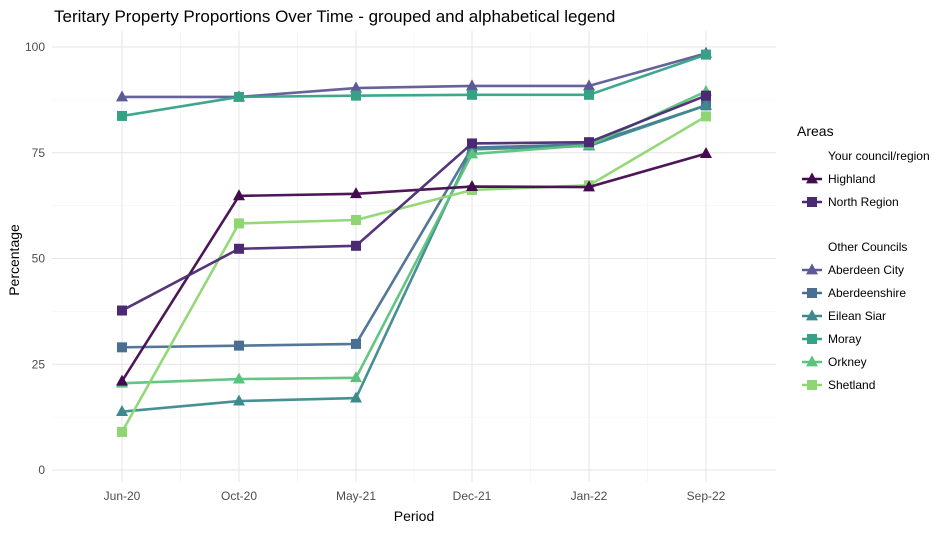  I want to click on legend-item: Orkney, so click(834, 362).